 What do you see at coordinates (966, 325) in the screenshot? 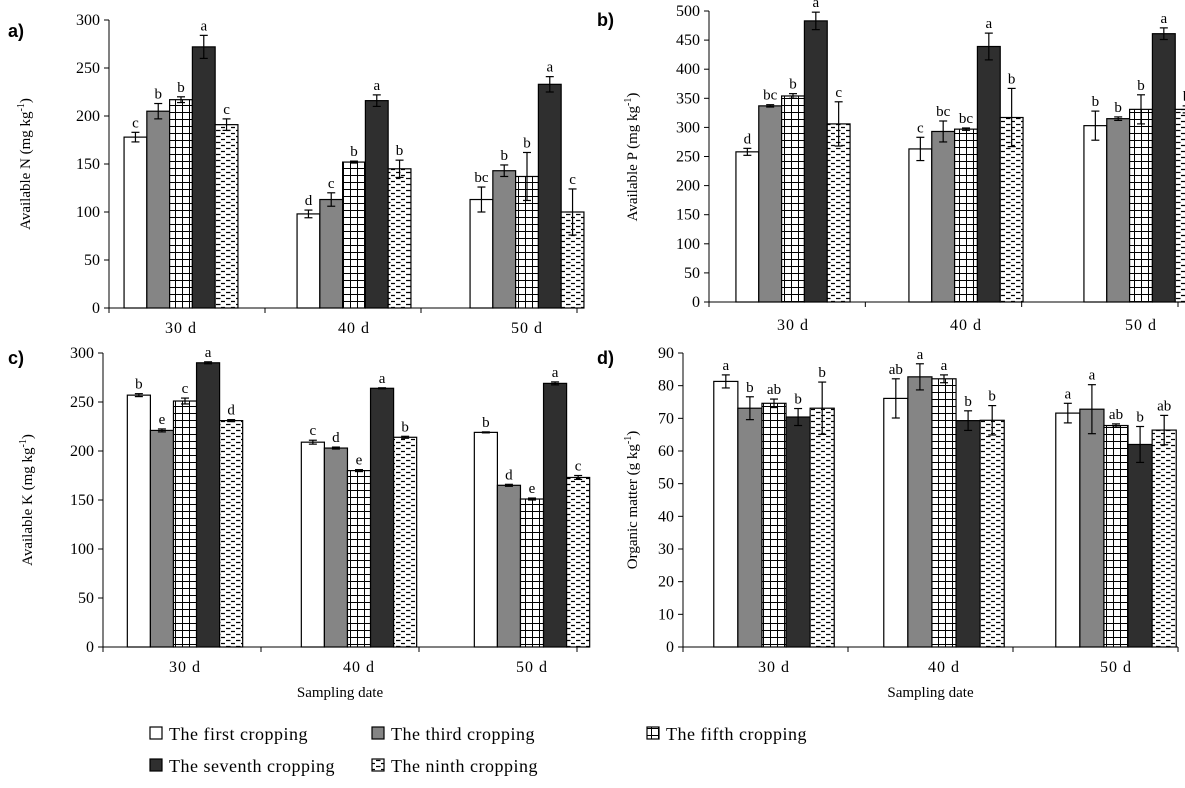
I see `x-category-label: 40 d` at bounding box center [966, 325].